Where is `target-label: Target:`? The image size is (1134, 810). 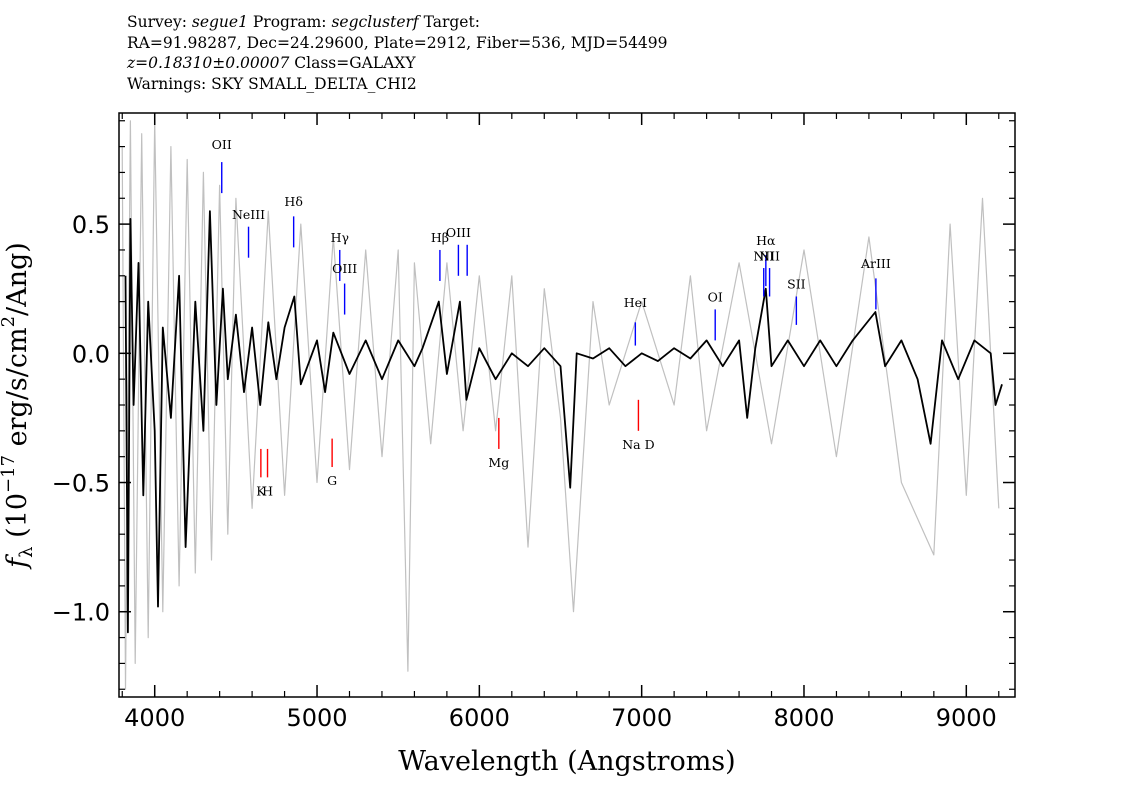 target-label: Target: is located at coordinates (449, 22).